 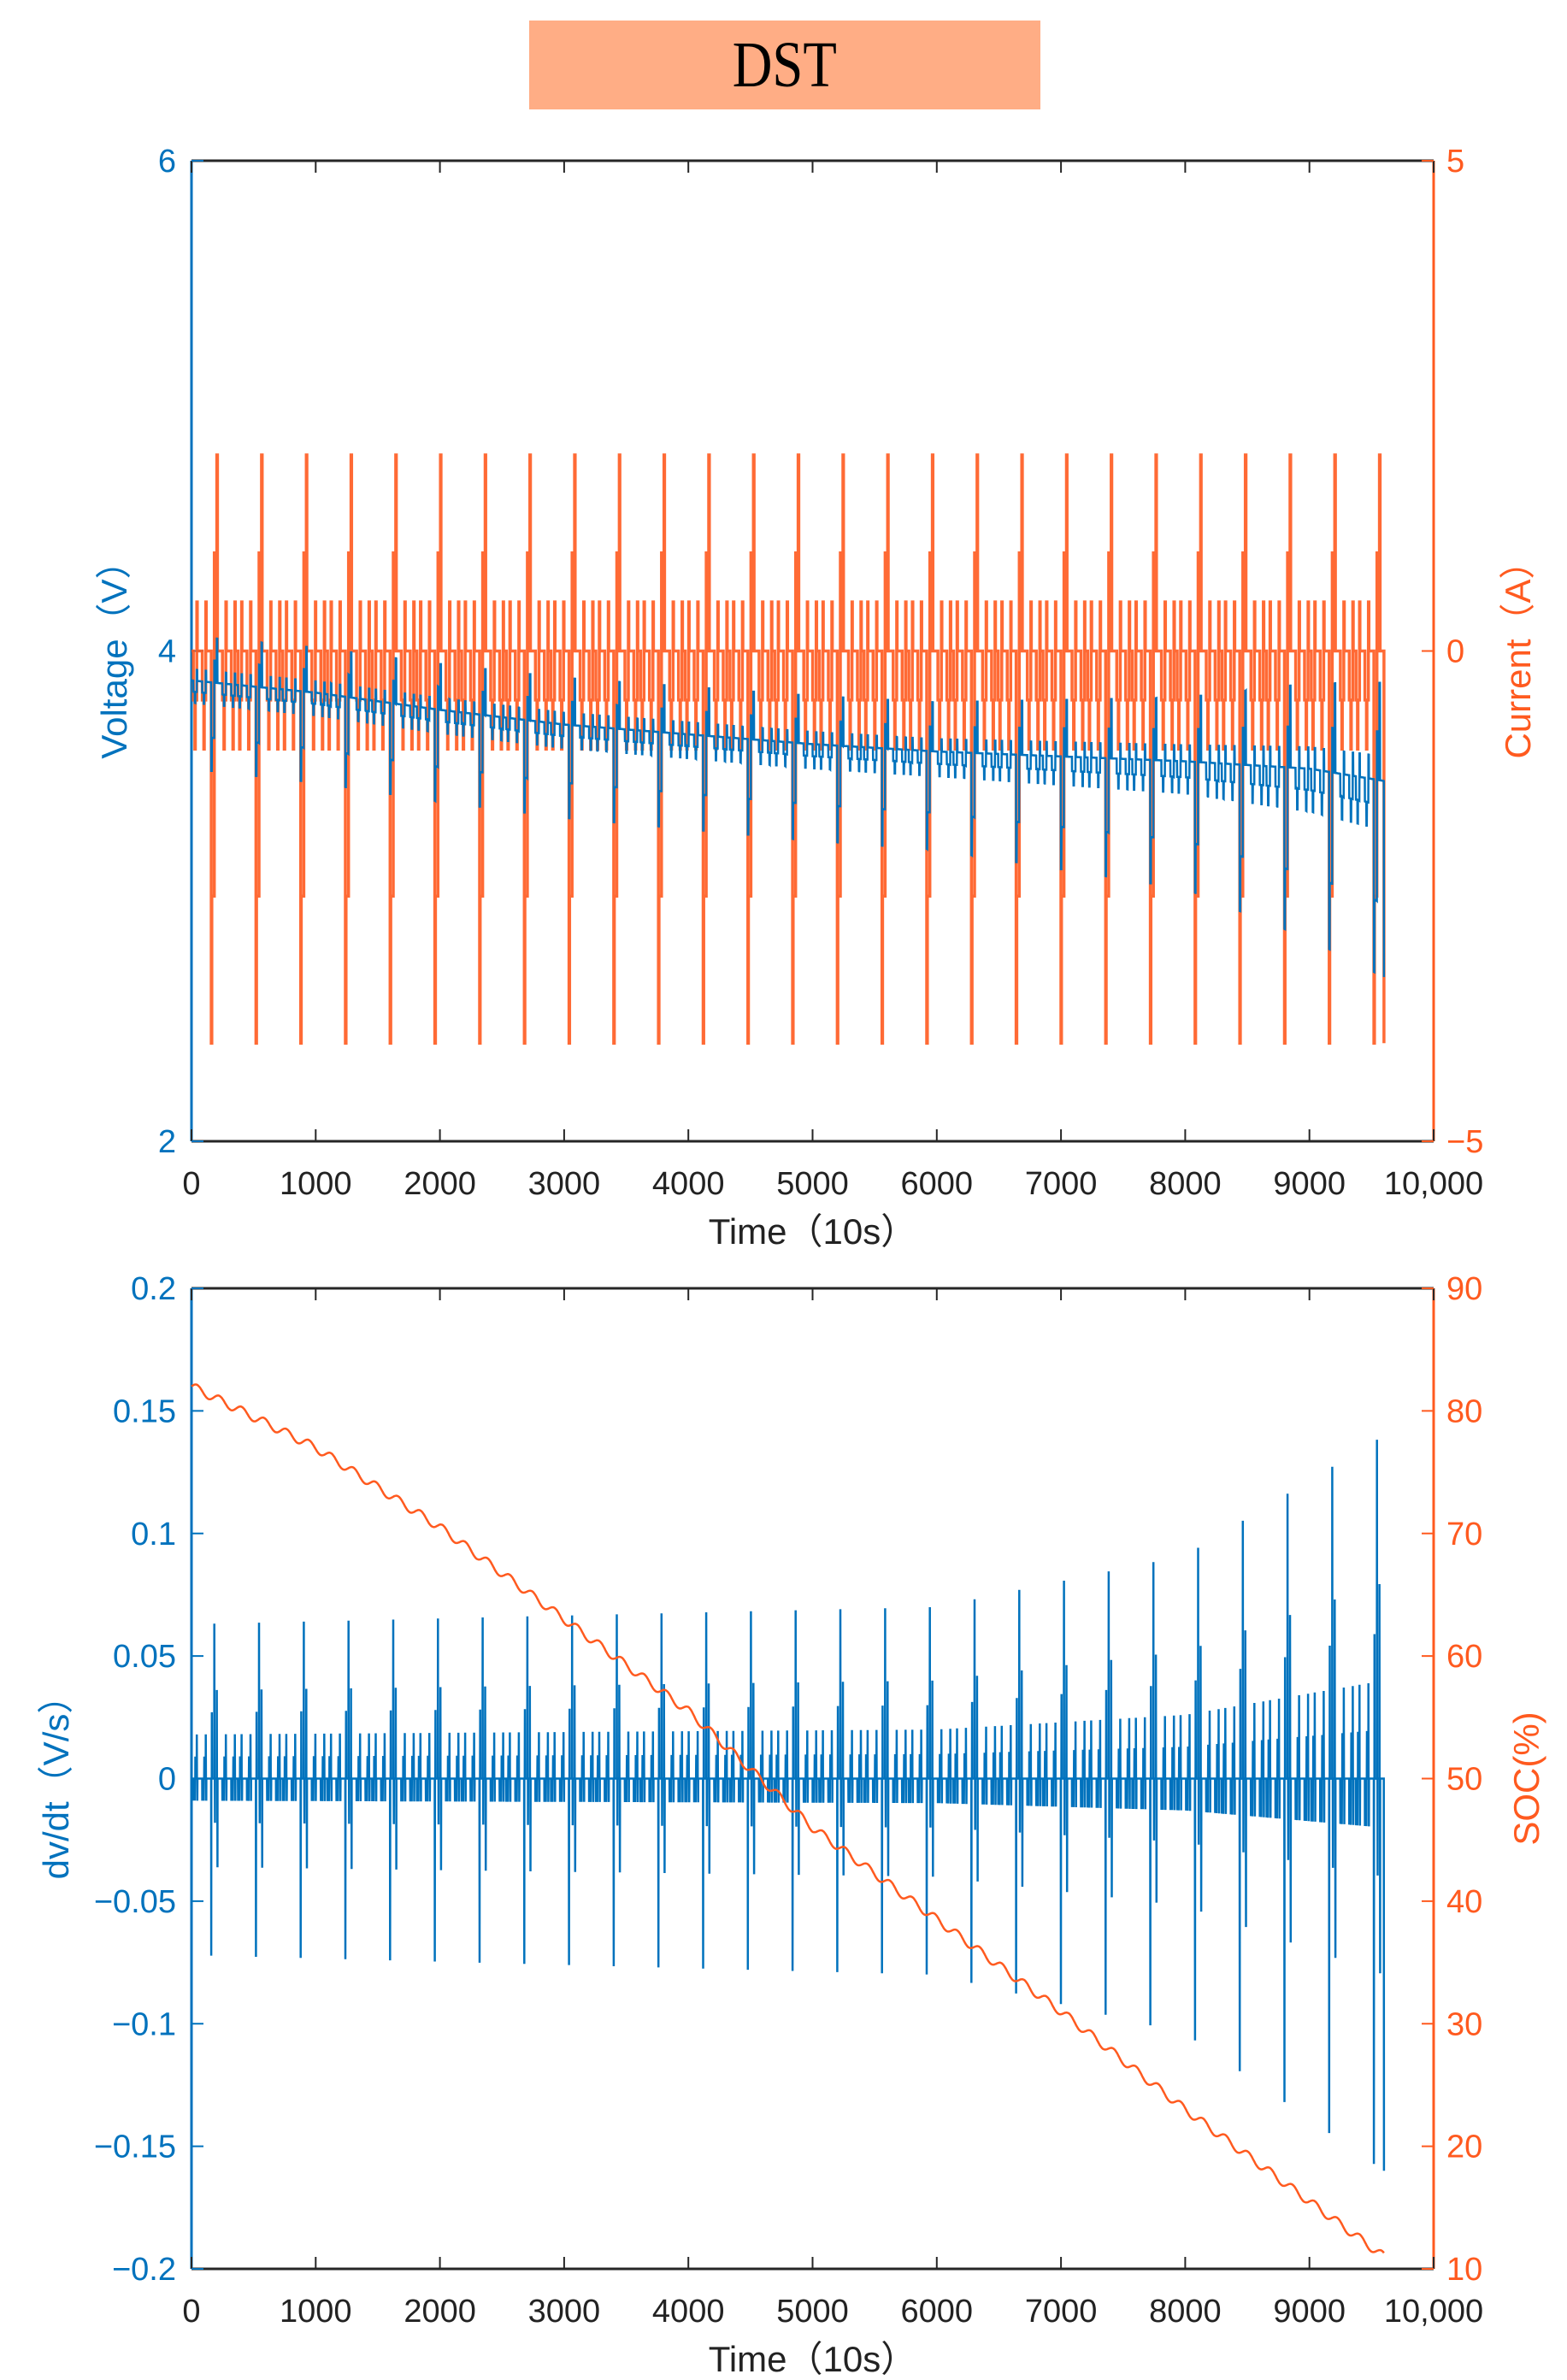 I want to click on left-y-tick-label: 0.05, so click(x=144, y=1657).